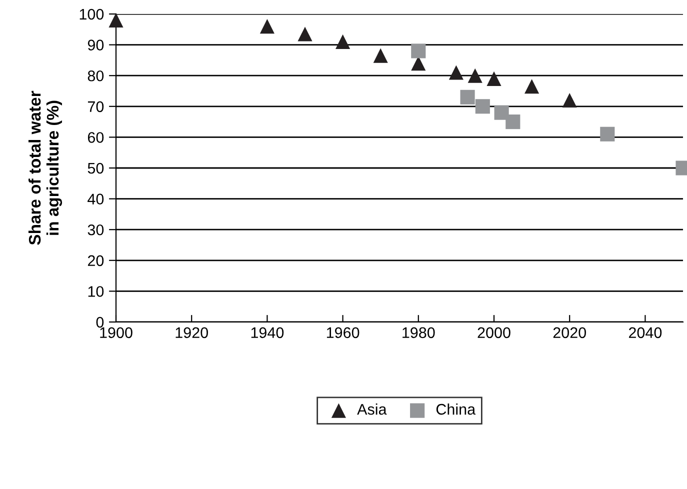 The width and height of the screenshot is (687, 489). What do you see at coordinates (418, 332) in the screenshot?
I see `x-tick-label: 1980` at bounding box center [418, 332].